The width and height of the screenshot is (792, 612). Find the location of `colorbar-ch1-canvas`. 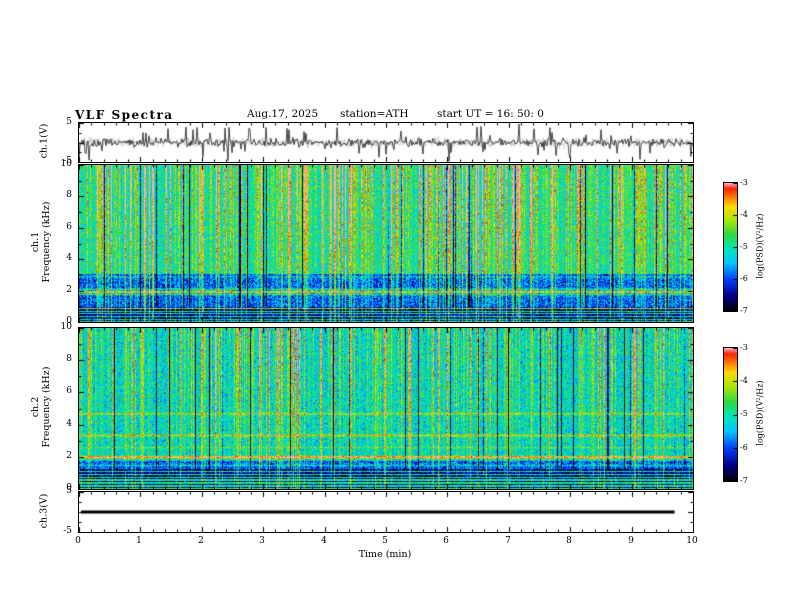

colorbar-ch1-canvas is located at coordinates (730, 247).